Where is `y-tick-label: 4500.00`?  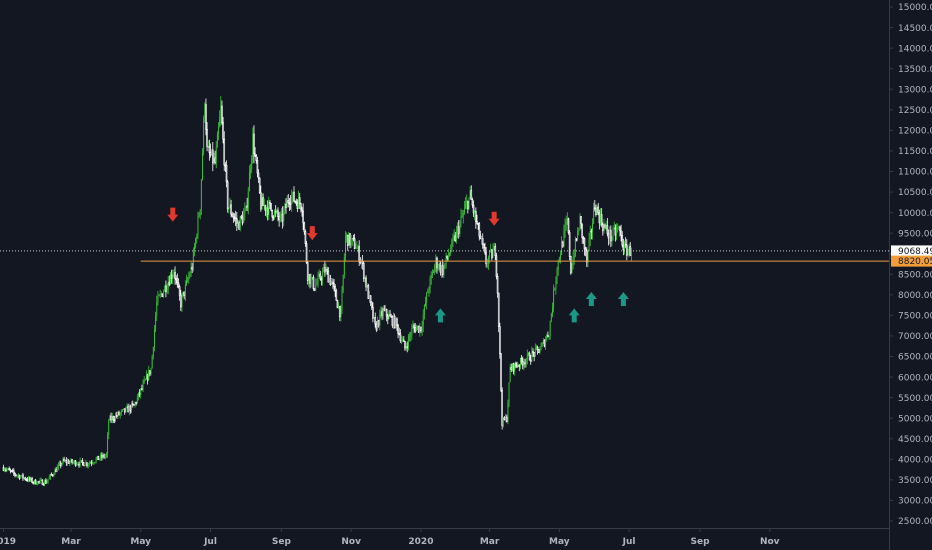 y-tick-label: 4500.00 is located at coordinates (915, 440).